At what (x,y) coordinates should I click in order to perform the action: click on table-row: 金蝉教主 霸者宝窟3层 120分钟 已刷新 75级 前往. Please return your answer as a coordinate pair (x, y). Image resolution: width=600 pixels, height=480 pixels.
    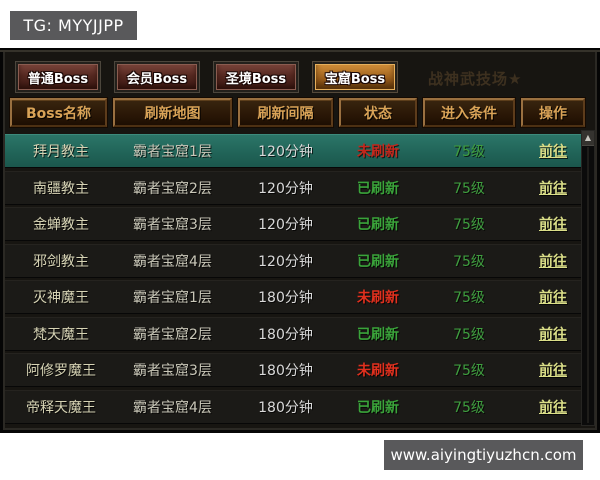
    Looking at the image, I should click on (295, 224).